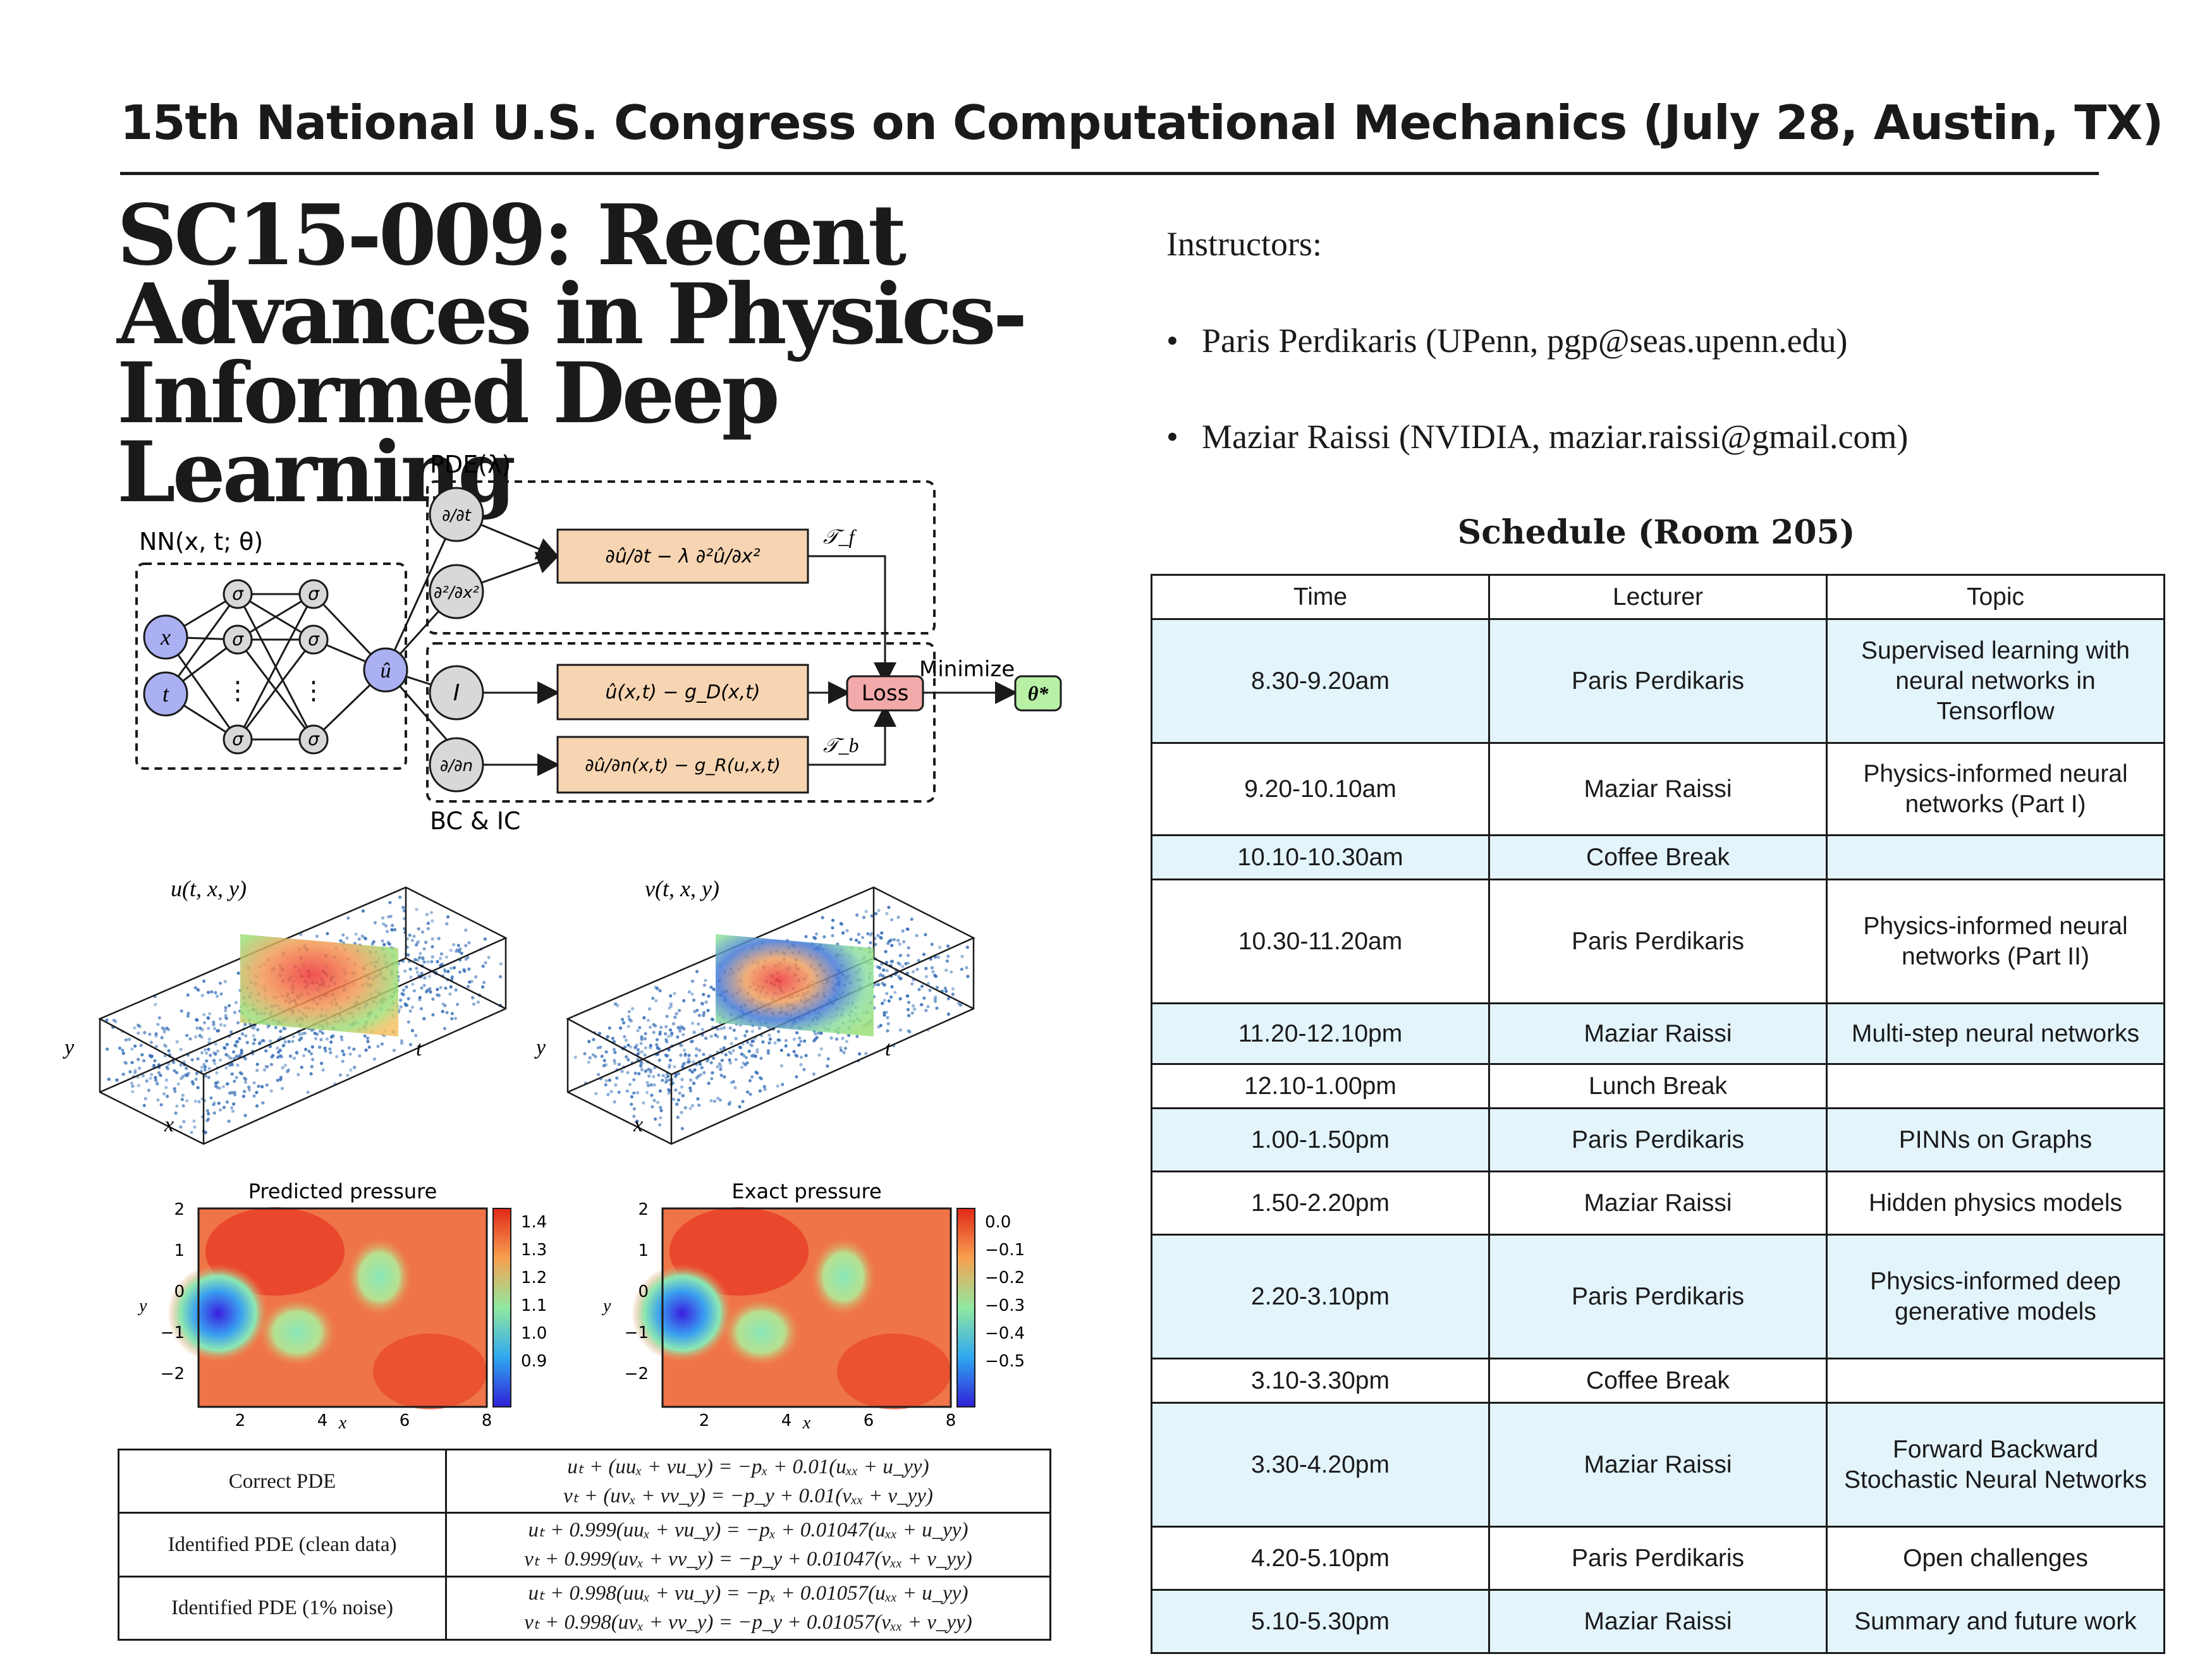  I want to click on title-line-1: SC15-009: Recent, so click(512, 235).